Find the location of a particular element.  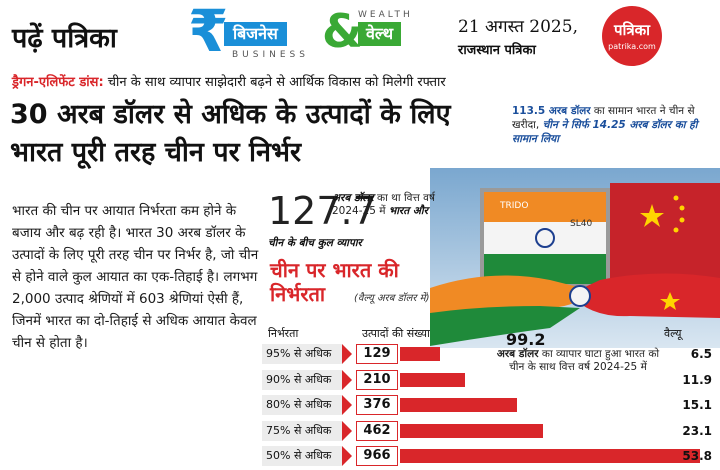

logo-business-english: BUSINESS is located at coordinates (270, 55).